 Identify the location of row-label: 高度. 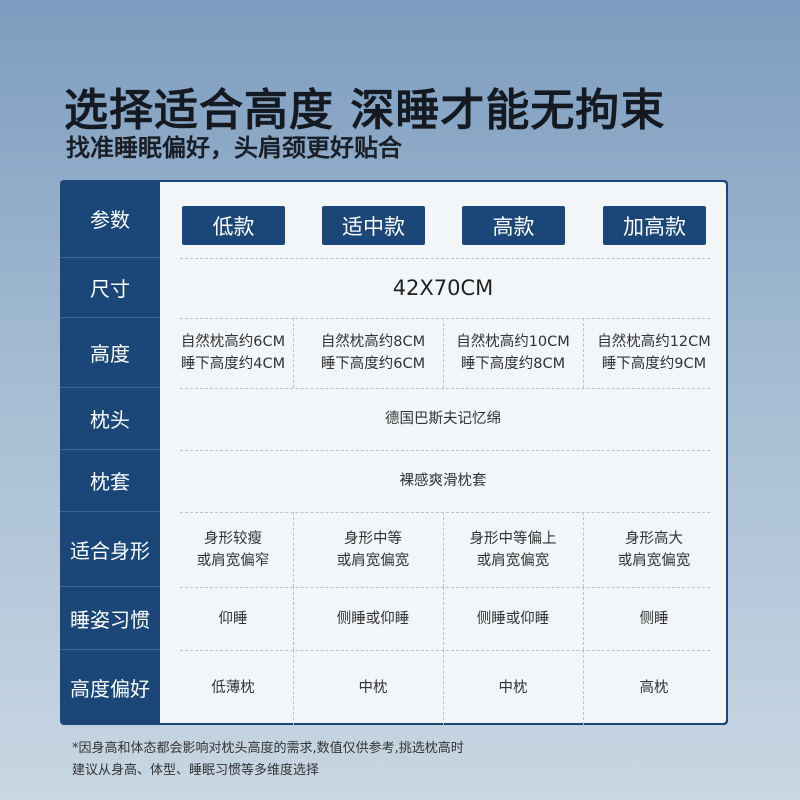
(110, 353).